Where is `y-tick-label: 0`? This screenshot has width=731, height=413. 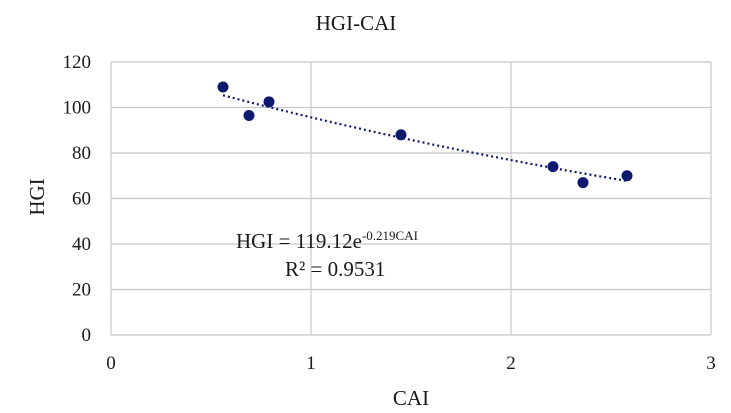 y-tick-label: 0 is located at coordinates (87, 335).